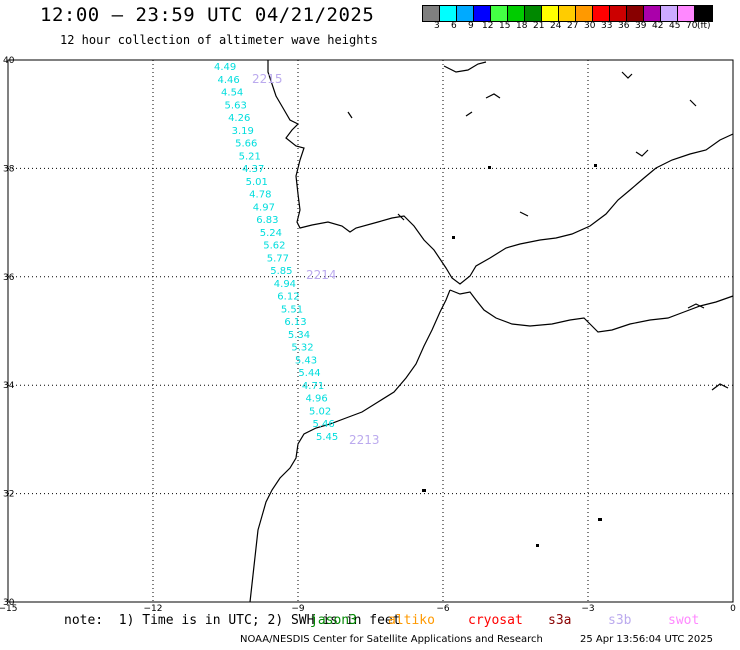 The width and height of the screenshot is (740, 650). Describe the element at coordinates (246, 144) in the screenshot. I see `swh-value-label: 5.66` at that location.